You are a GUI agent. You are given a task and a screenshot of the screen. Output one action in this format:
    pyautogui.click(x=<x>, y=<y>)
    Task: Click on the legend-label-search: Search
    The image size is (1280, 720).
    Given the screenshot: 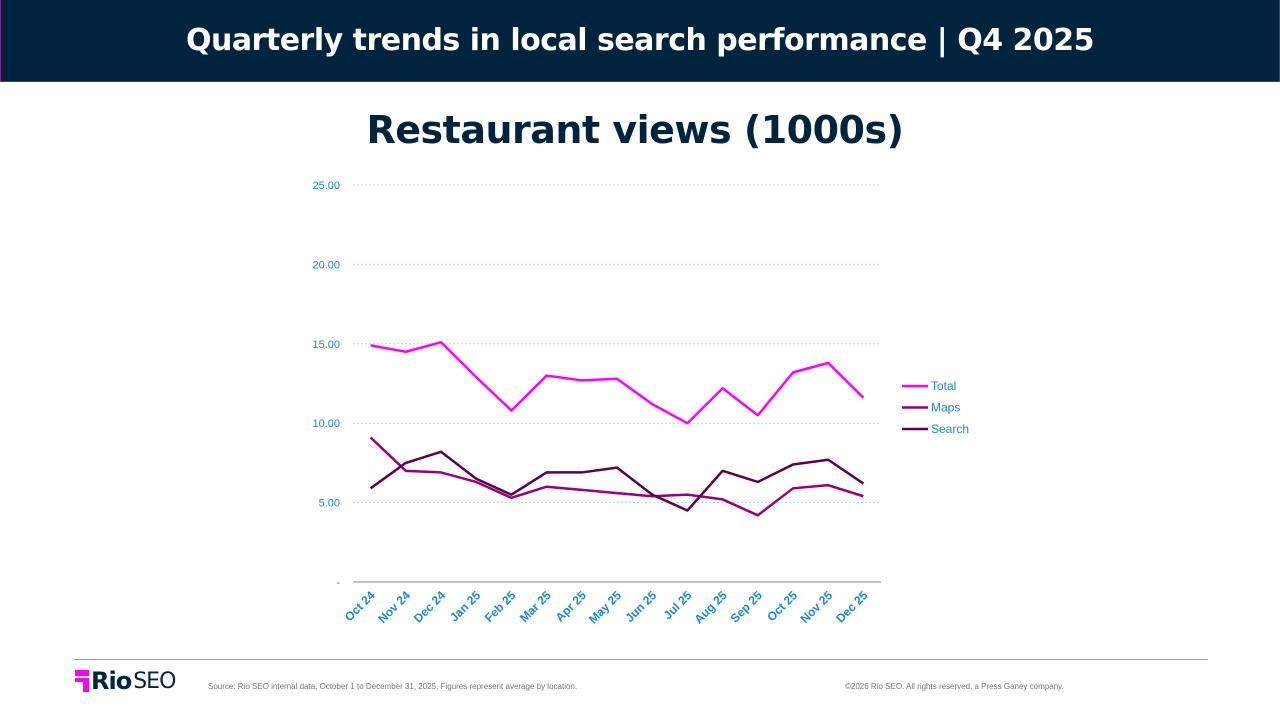 What is the action you would take?
    pyautogui.click(x=950, y=429)
    